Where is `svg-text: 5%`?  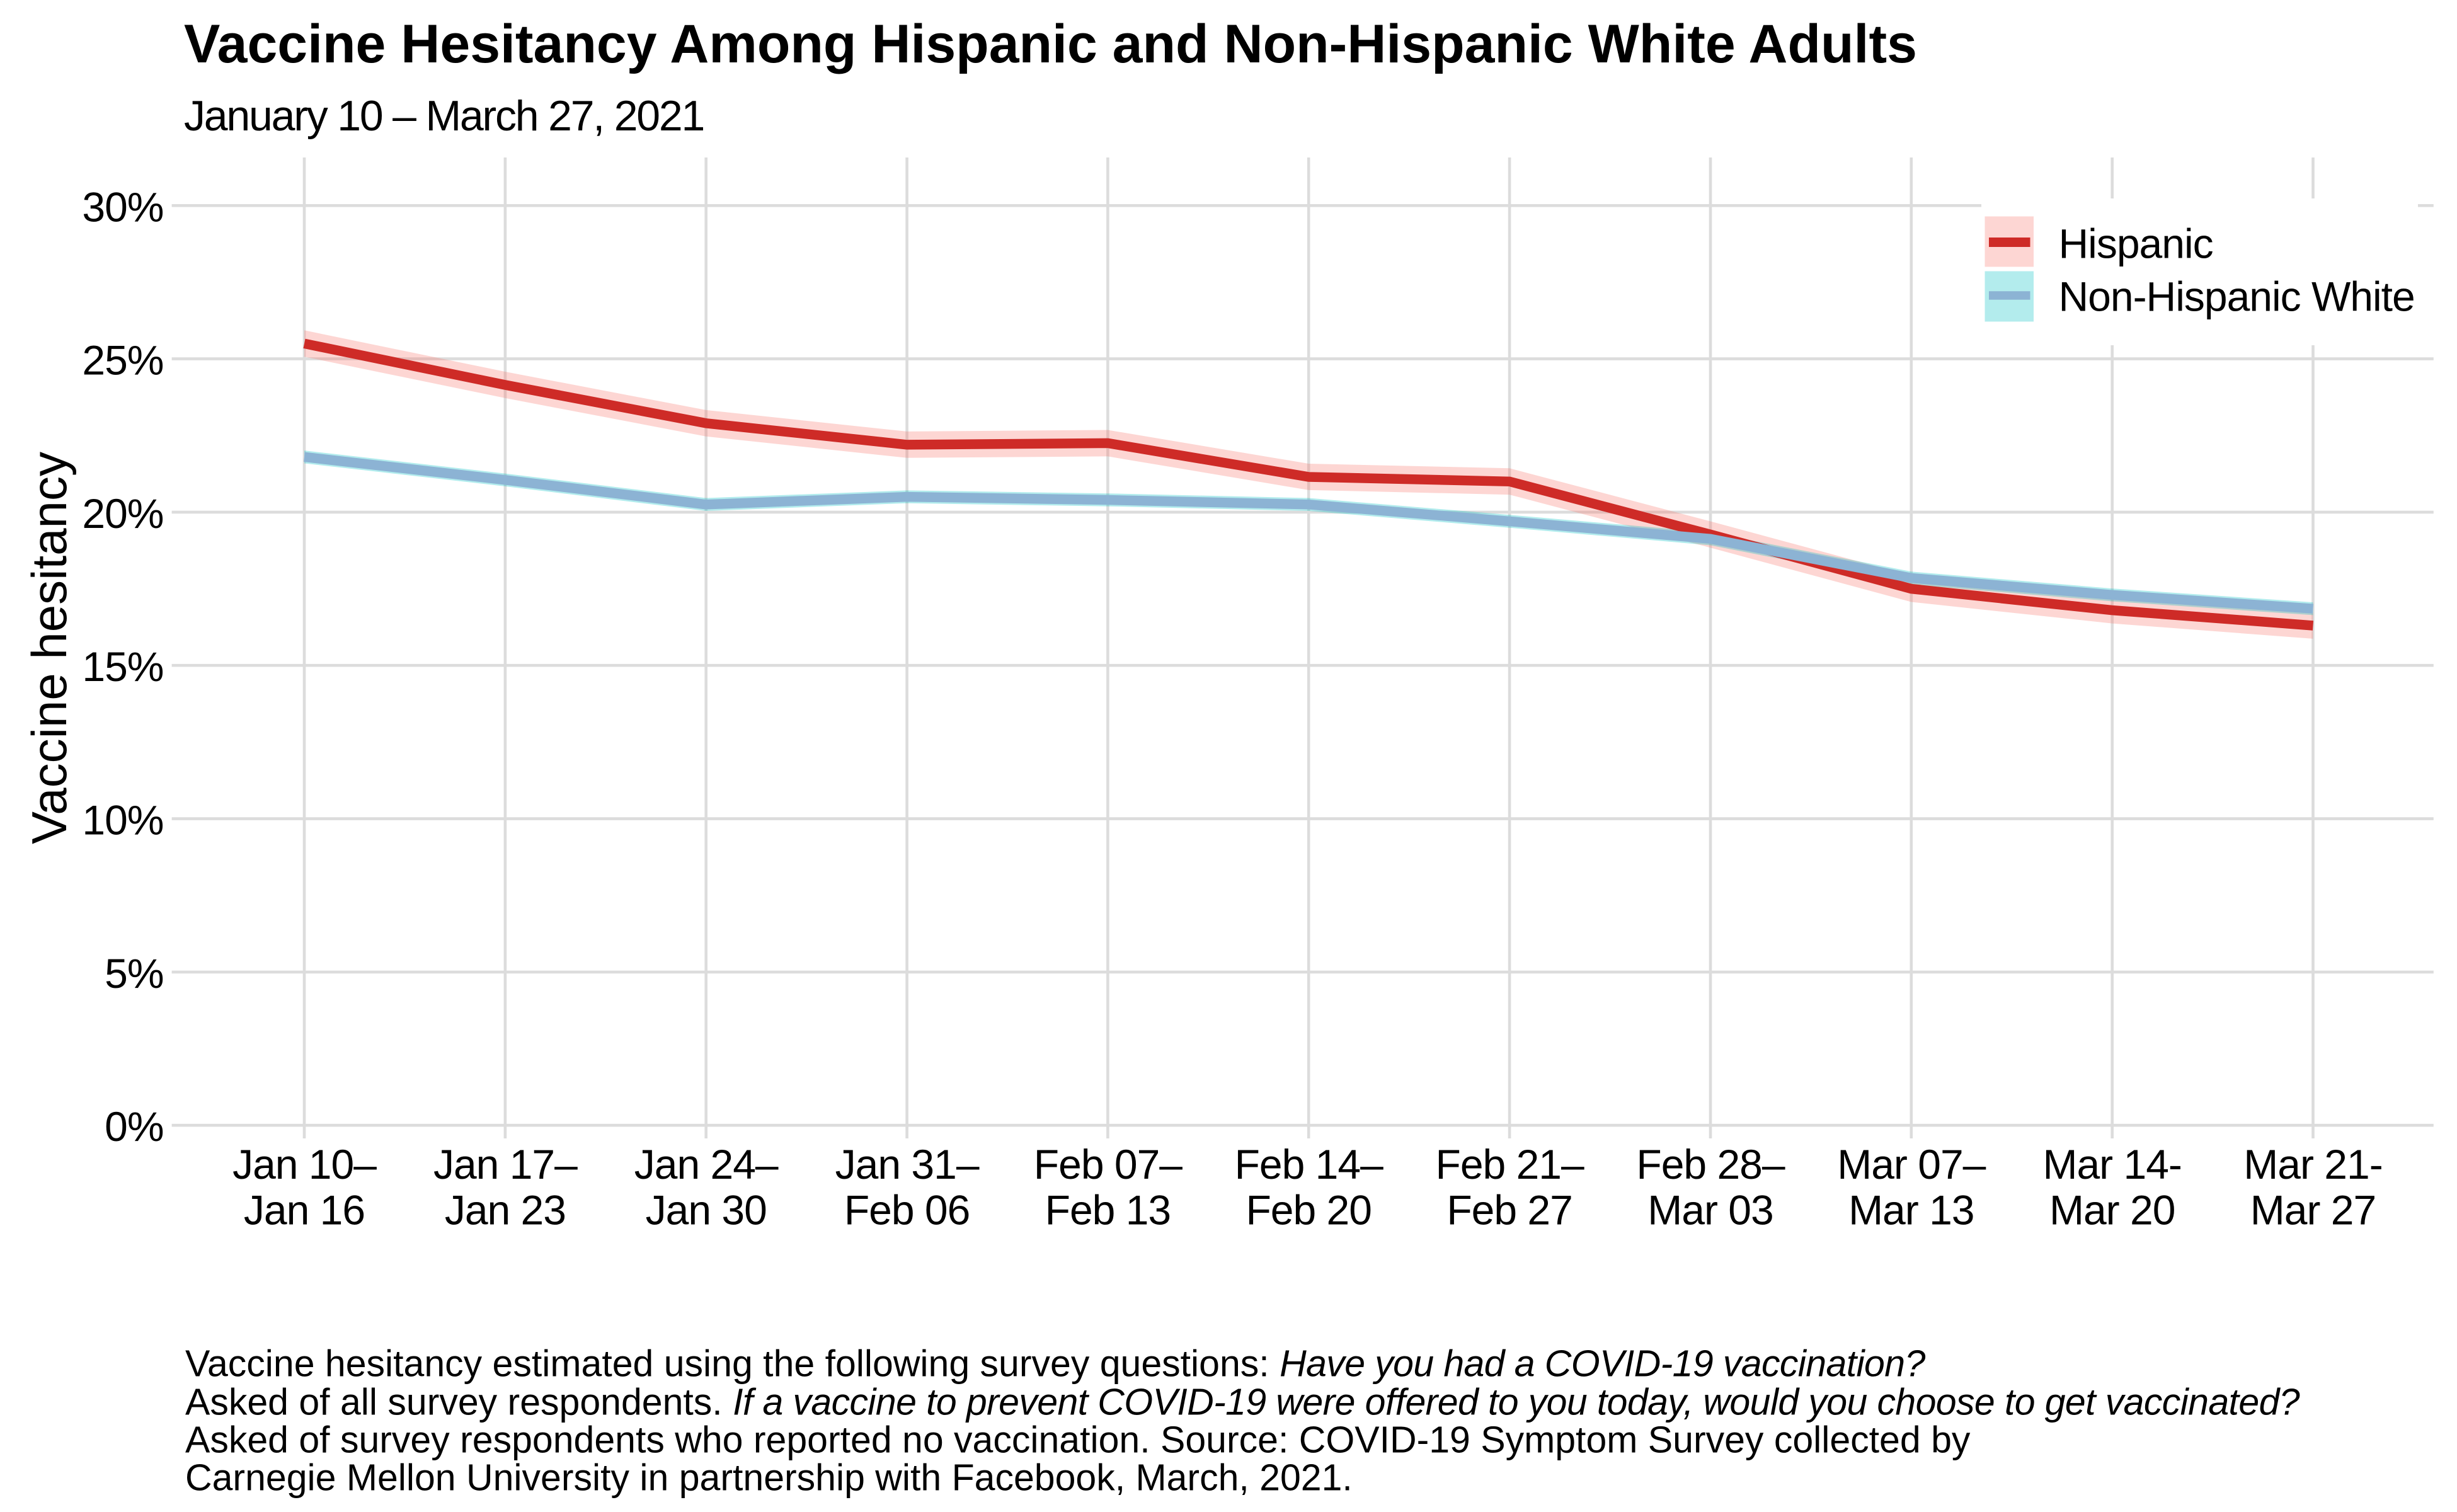
svg-text: 5% is located at coordinates (134, 973).